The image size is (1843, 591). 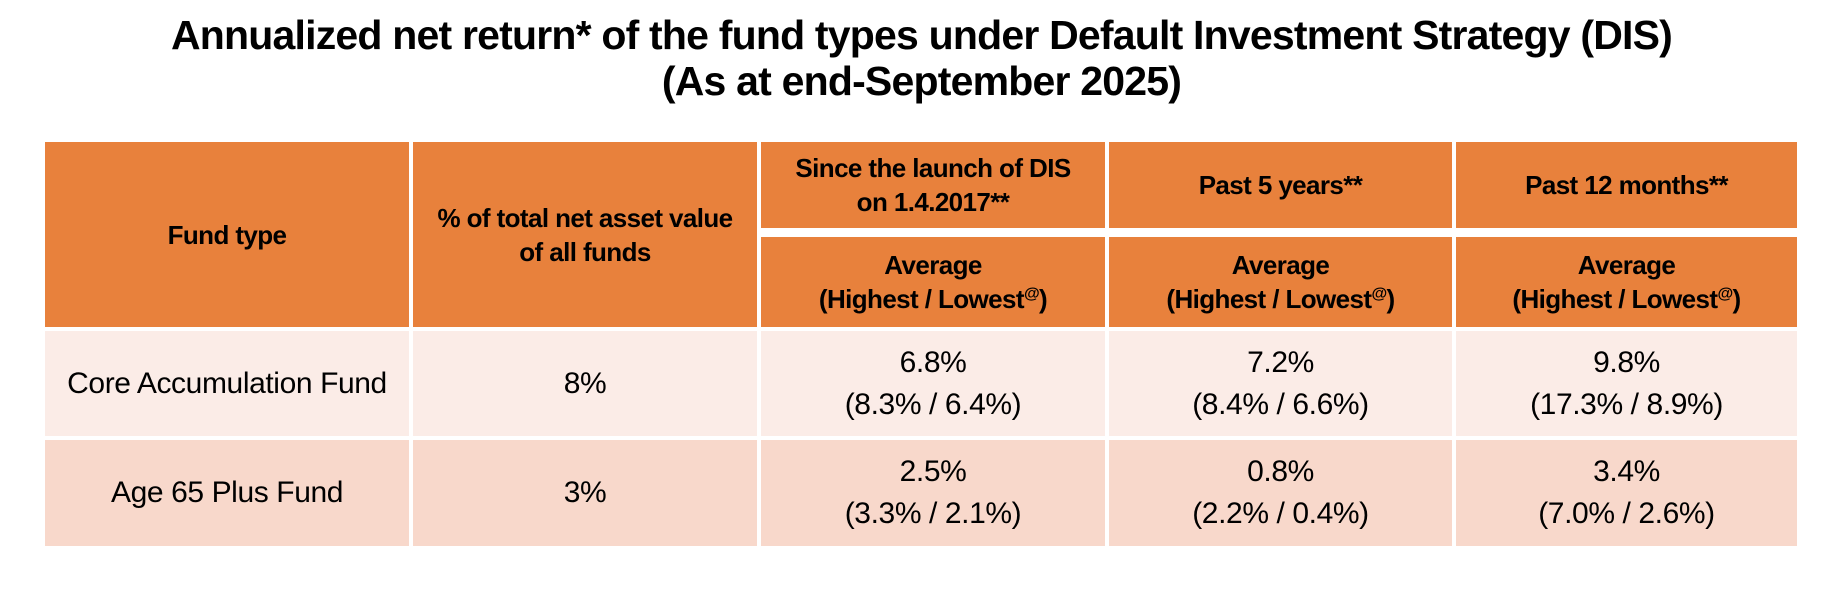 What do you see at coordinates (1280, 282) in the screenshot?
I see `header-average-past-5-years: Average (Highest / Lowest@)` at bounding box center [1280, 282].